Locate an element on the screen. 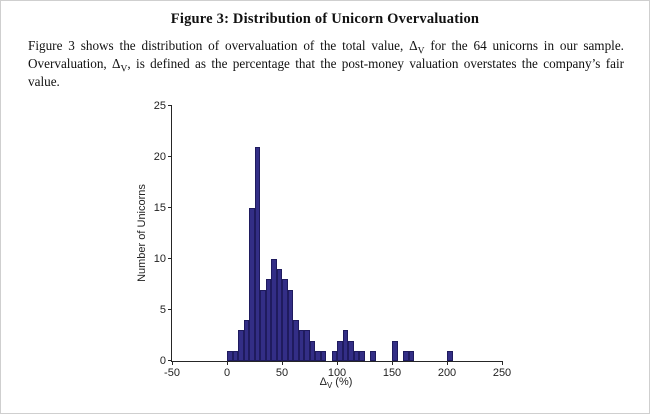 The height and width of the screenshot is (414, 650). x-tick-label: 100 is located at coordinates (337, 373).